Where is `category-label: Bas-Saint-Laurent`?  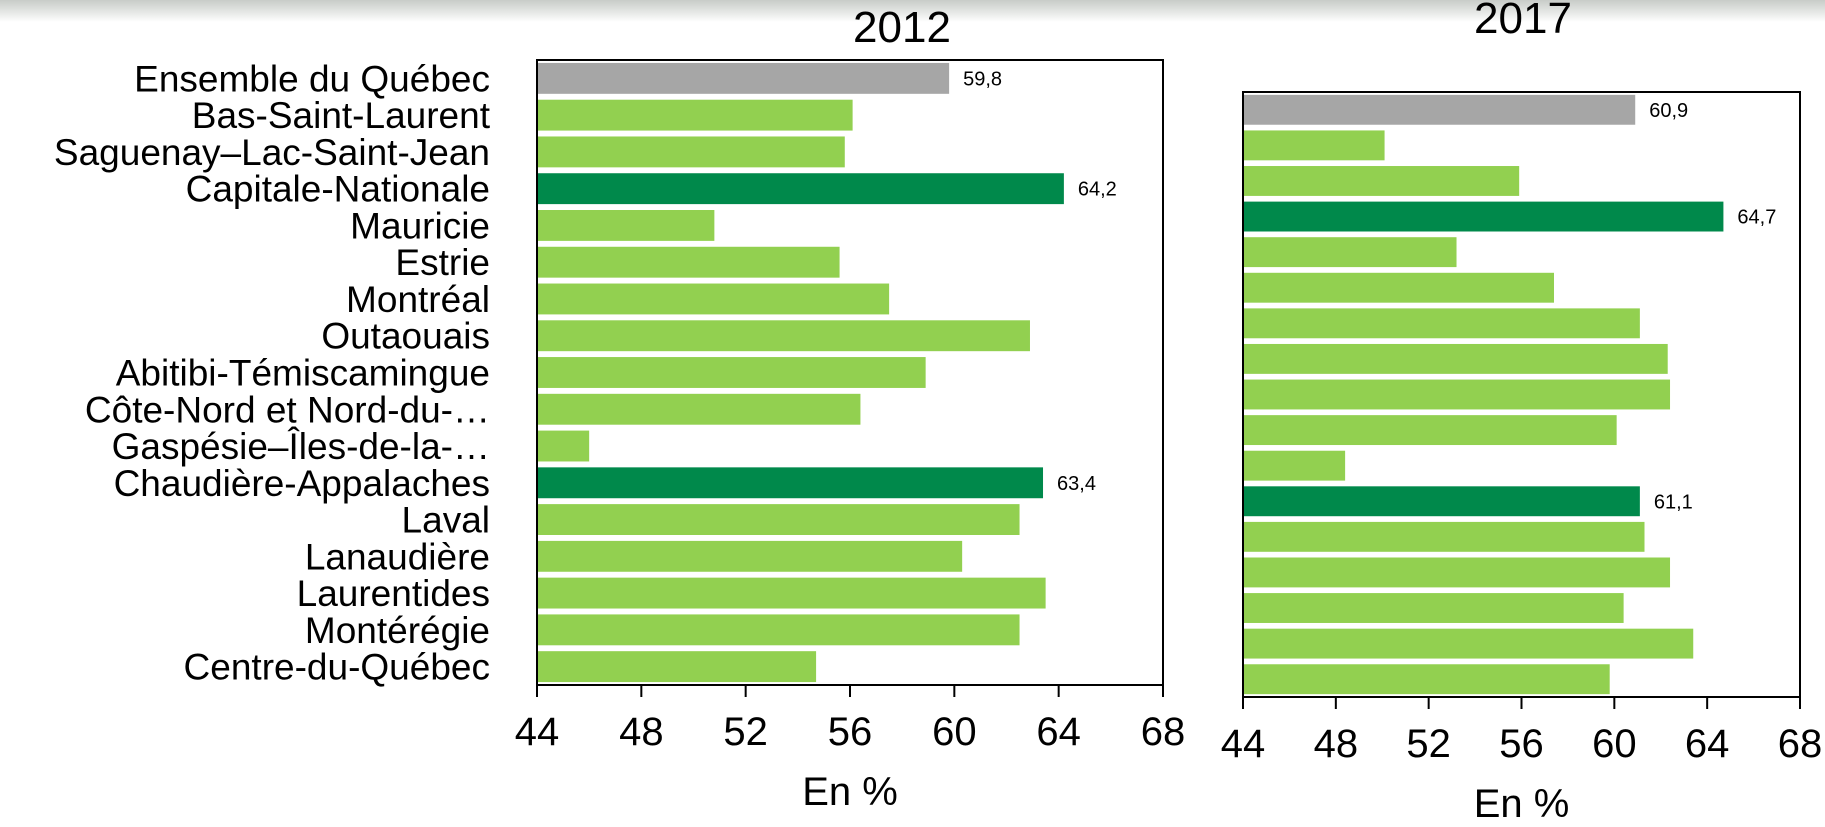
category-label: Bas-Saint-Laurent is located at coordinates (341, 115).